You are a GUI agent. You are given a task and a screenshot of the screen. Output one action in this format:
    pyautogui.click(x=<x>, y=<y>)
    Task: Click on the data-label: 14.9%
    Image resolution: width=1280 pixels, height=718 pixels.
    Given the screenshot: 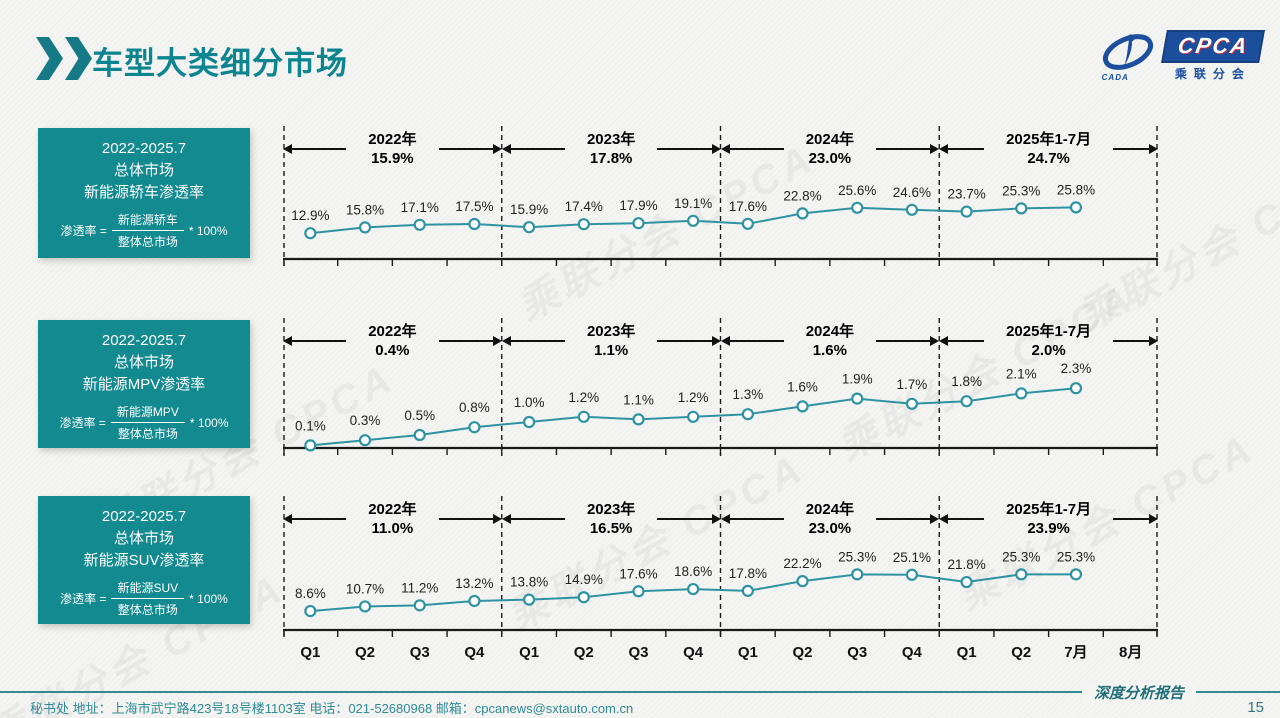 What is the action you would take?
    pyautogui.click(x=584, y=579)
    